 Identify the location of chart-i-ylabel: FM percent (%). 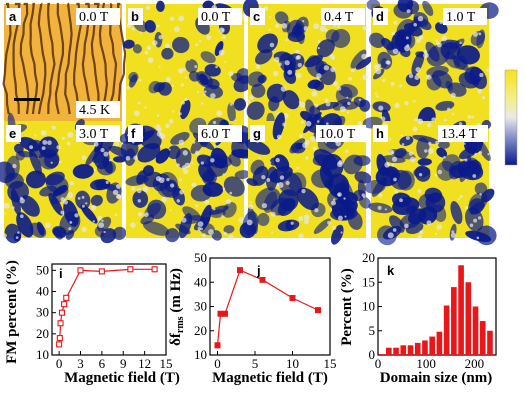
(12, 312).